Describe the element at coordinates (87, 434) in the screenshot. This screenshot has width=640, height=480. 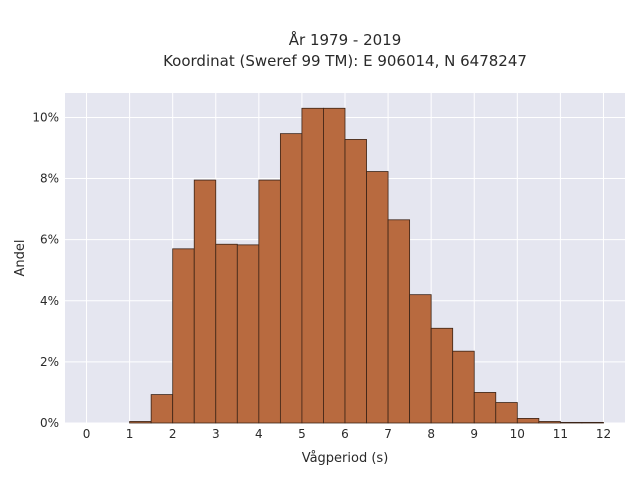
I see `x-tick-label: 0` at that location.